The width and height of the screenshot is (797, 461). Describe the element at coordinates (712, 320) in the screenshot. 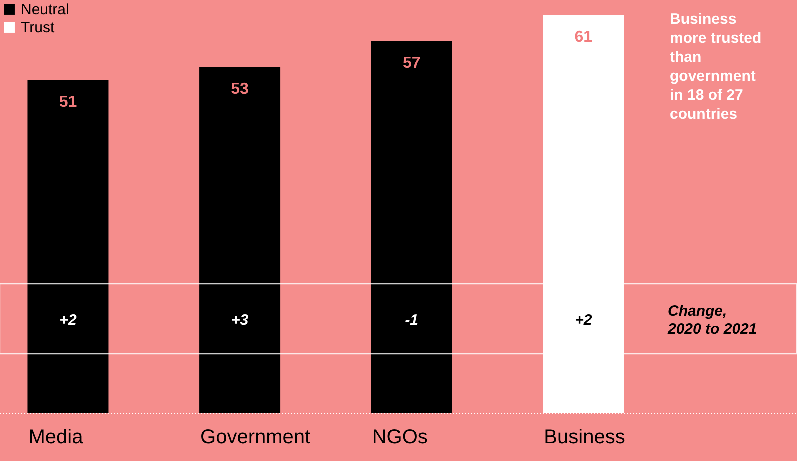

I see `annotation: Change, 2020 to 2021` at that location.